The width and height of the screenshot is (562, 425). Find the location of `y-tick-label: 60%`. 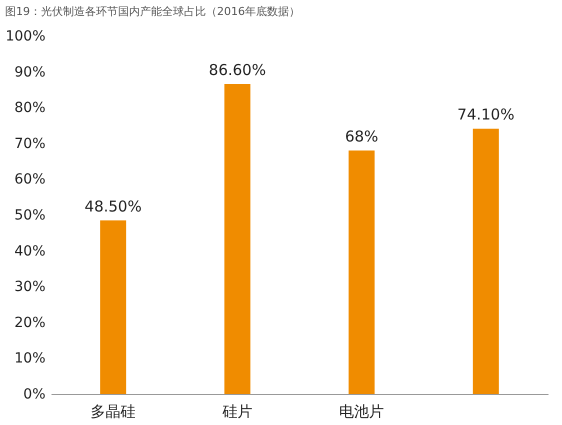

y-tick-label: 60% is located at coordinates (30, 180).